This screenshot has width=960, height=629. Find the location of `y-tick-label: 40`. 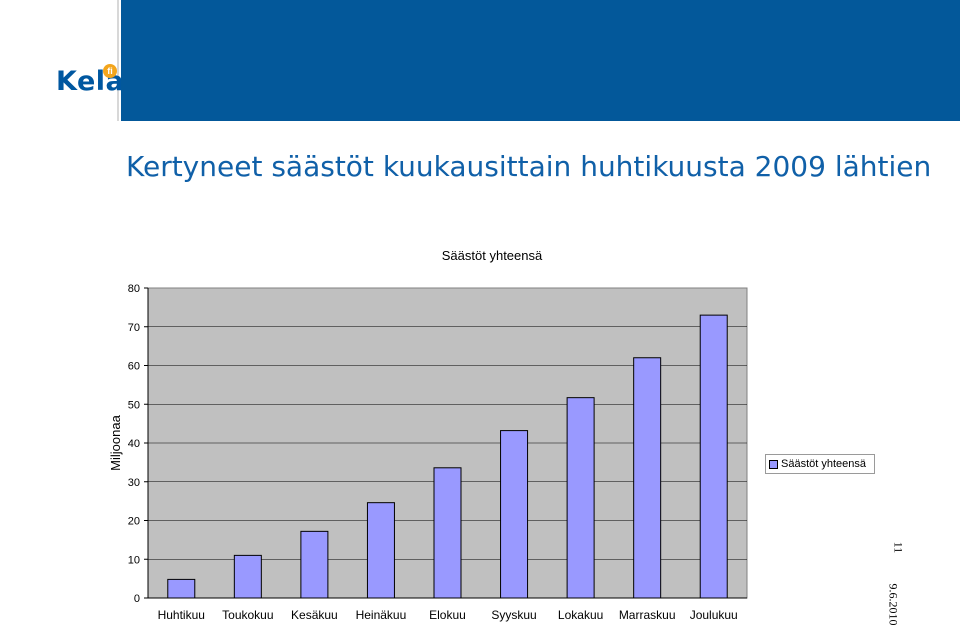

y-tick-label: 40 is located at coordinates (134, 444).